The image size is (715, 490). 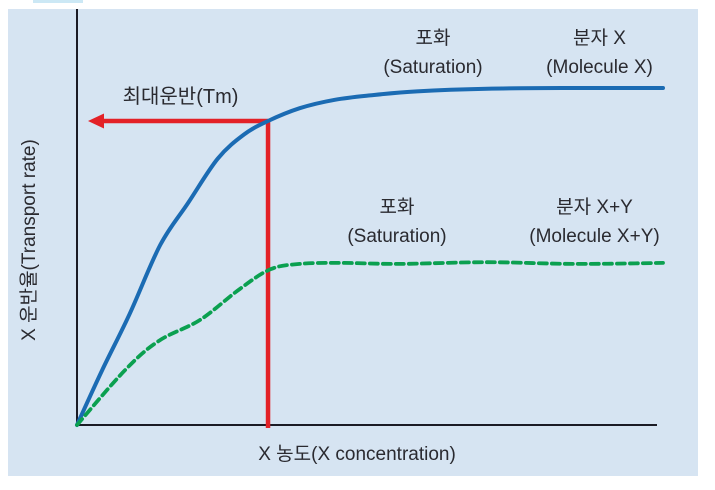 I want to click on tm-arrowhead-icon, so click(x=96, y=121).